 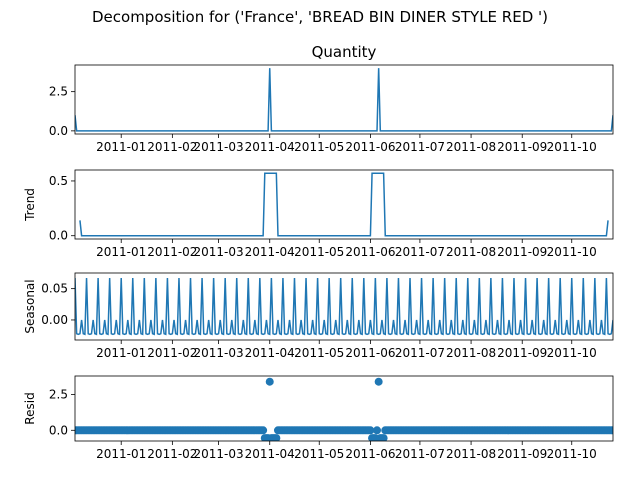 I want to click on panel-ylabel: Resid, so click(x=30, y=408).